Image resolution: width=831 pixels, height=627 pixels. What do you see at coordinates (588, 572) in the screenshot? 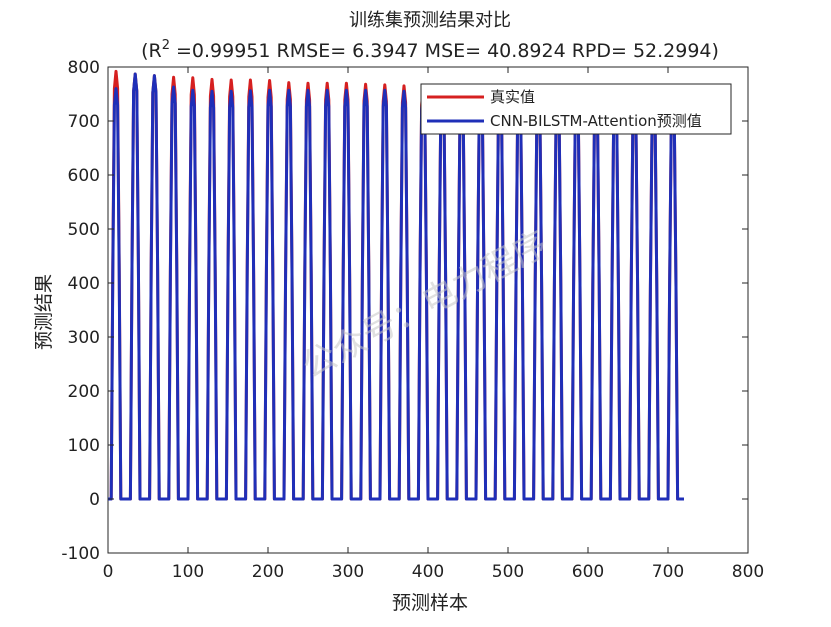
I see `x-tick-label: 600` at bounding box center [588, 572].